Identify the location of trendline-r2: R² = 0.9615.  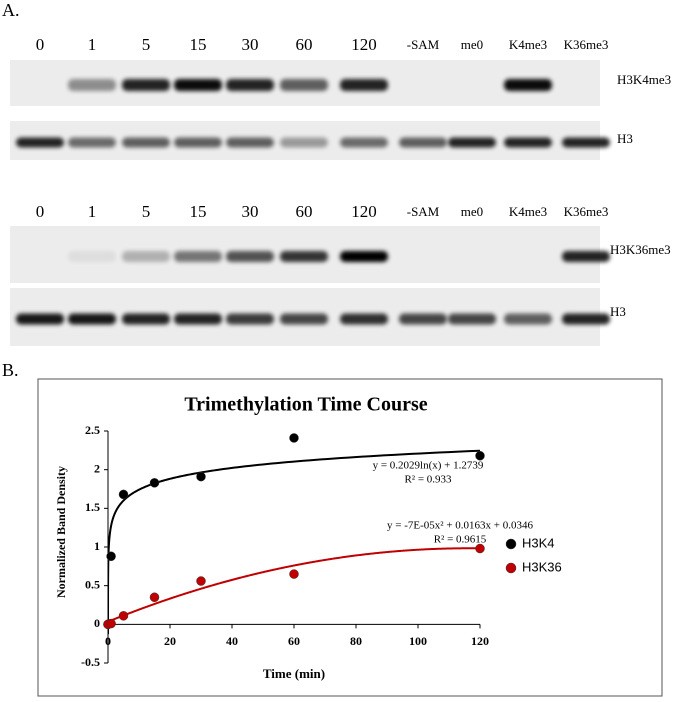
(460, 540).